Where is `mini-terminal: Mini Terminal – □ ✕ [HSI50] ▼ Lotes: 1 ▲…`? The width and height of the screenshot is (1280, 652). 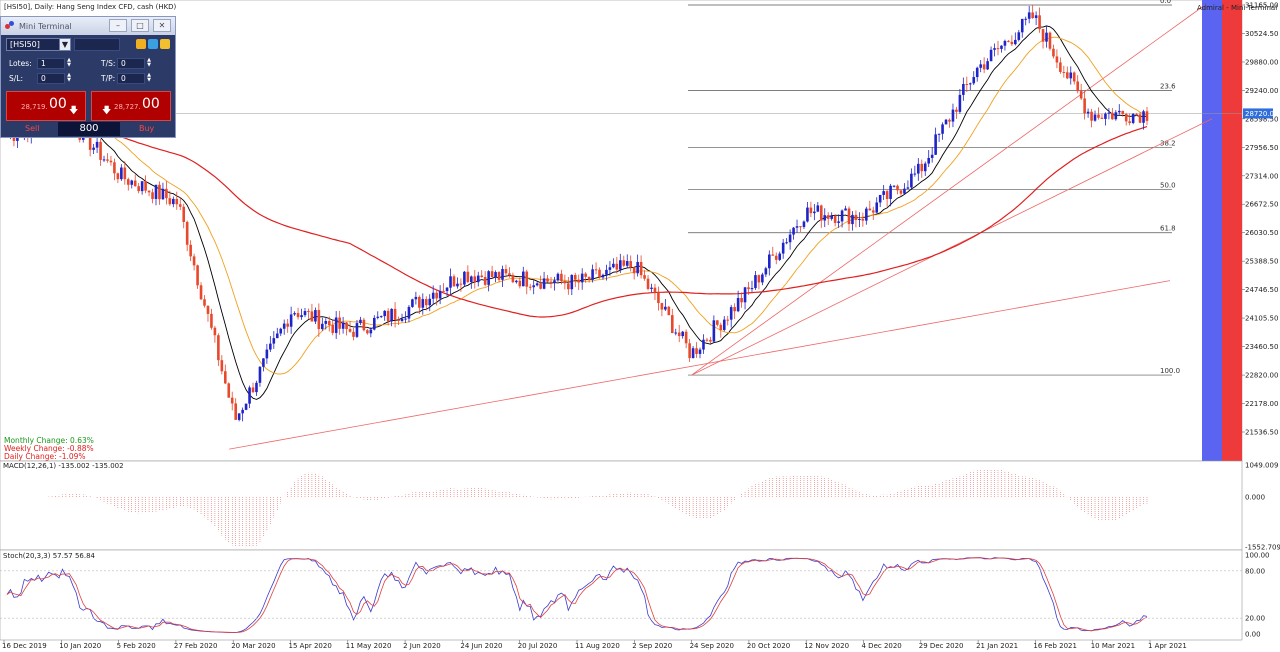
mini-terminal: Mini Terminal – □ ✕ [HSI50] ▼ Lotes: 1 ▲… is located at coordinates (88, 77).